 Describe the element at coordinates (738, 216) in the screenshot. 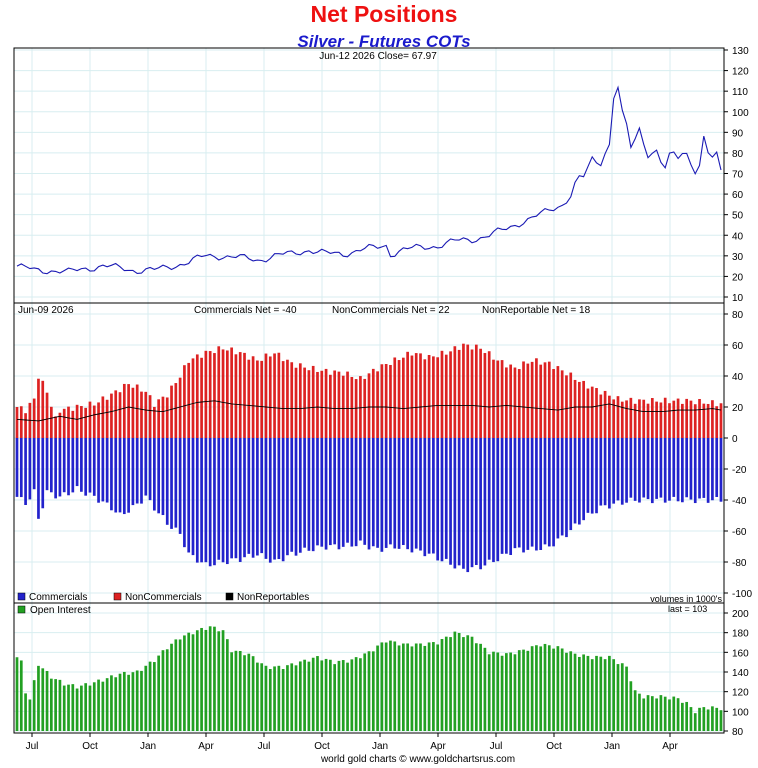

I see `y-tick-label: 50` at that location.